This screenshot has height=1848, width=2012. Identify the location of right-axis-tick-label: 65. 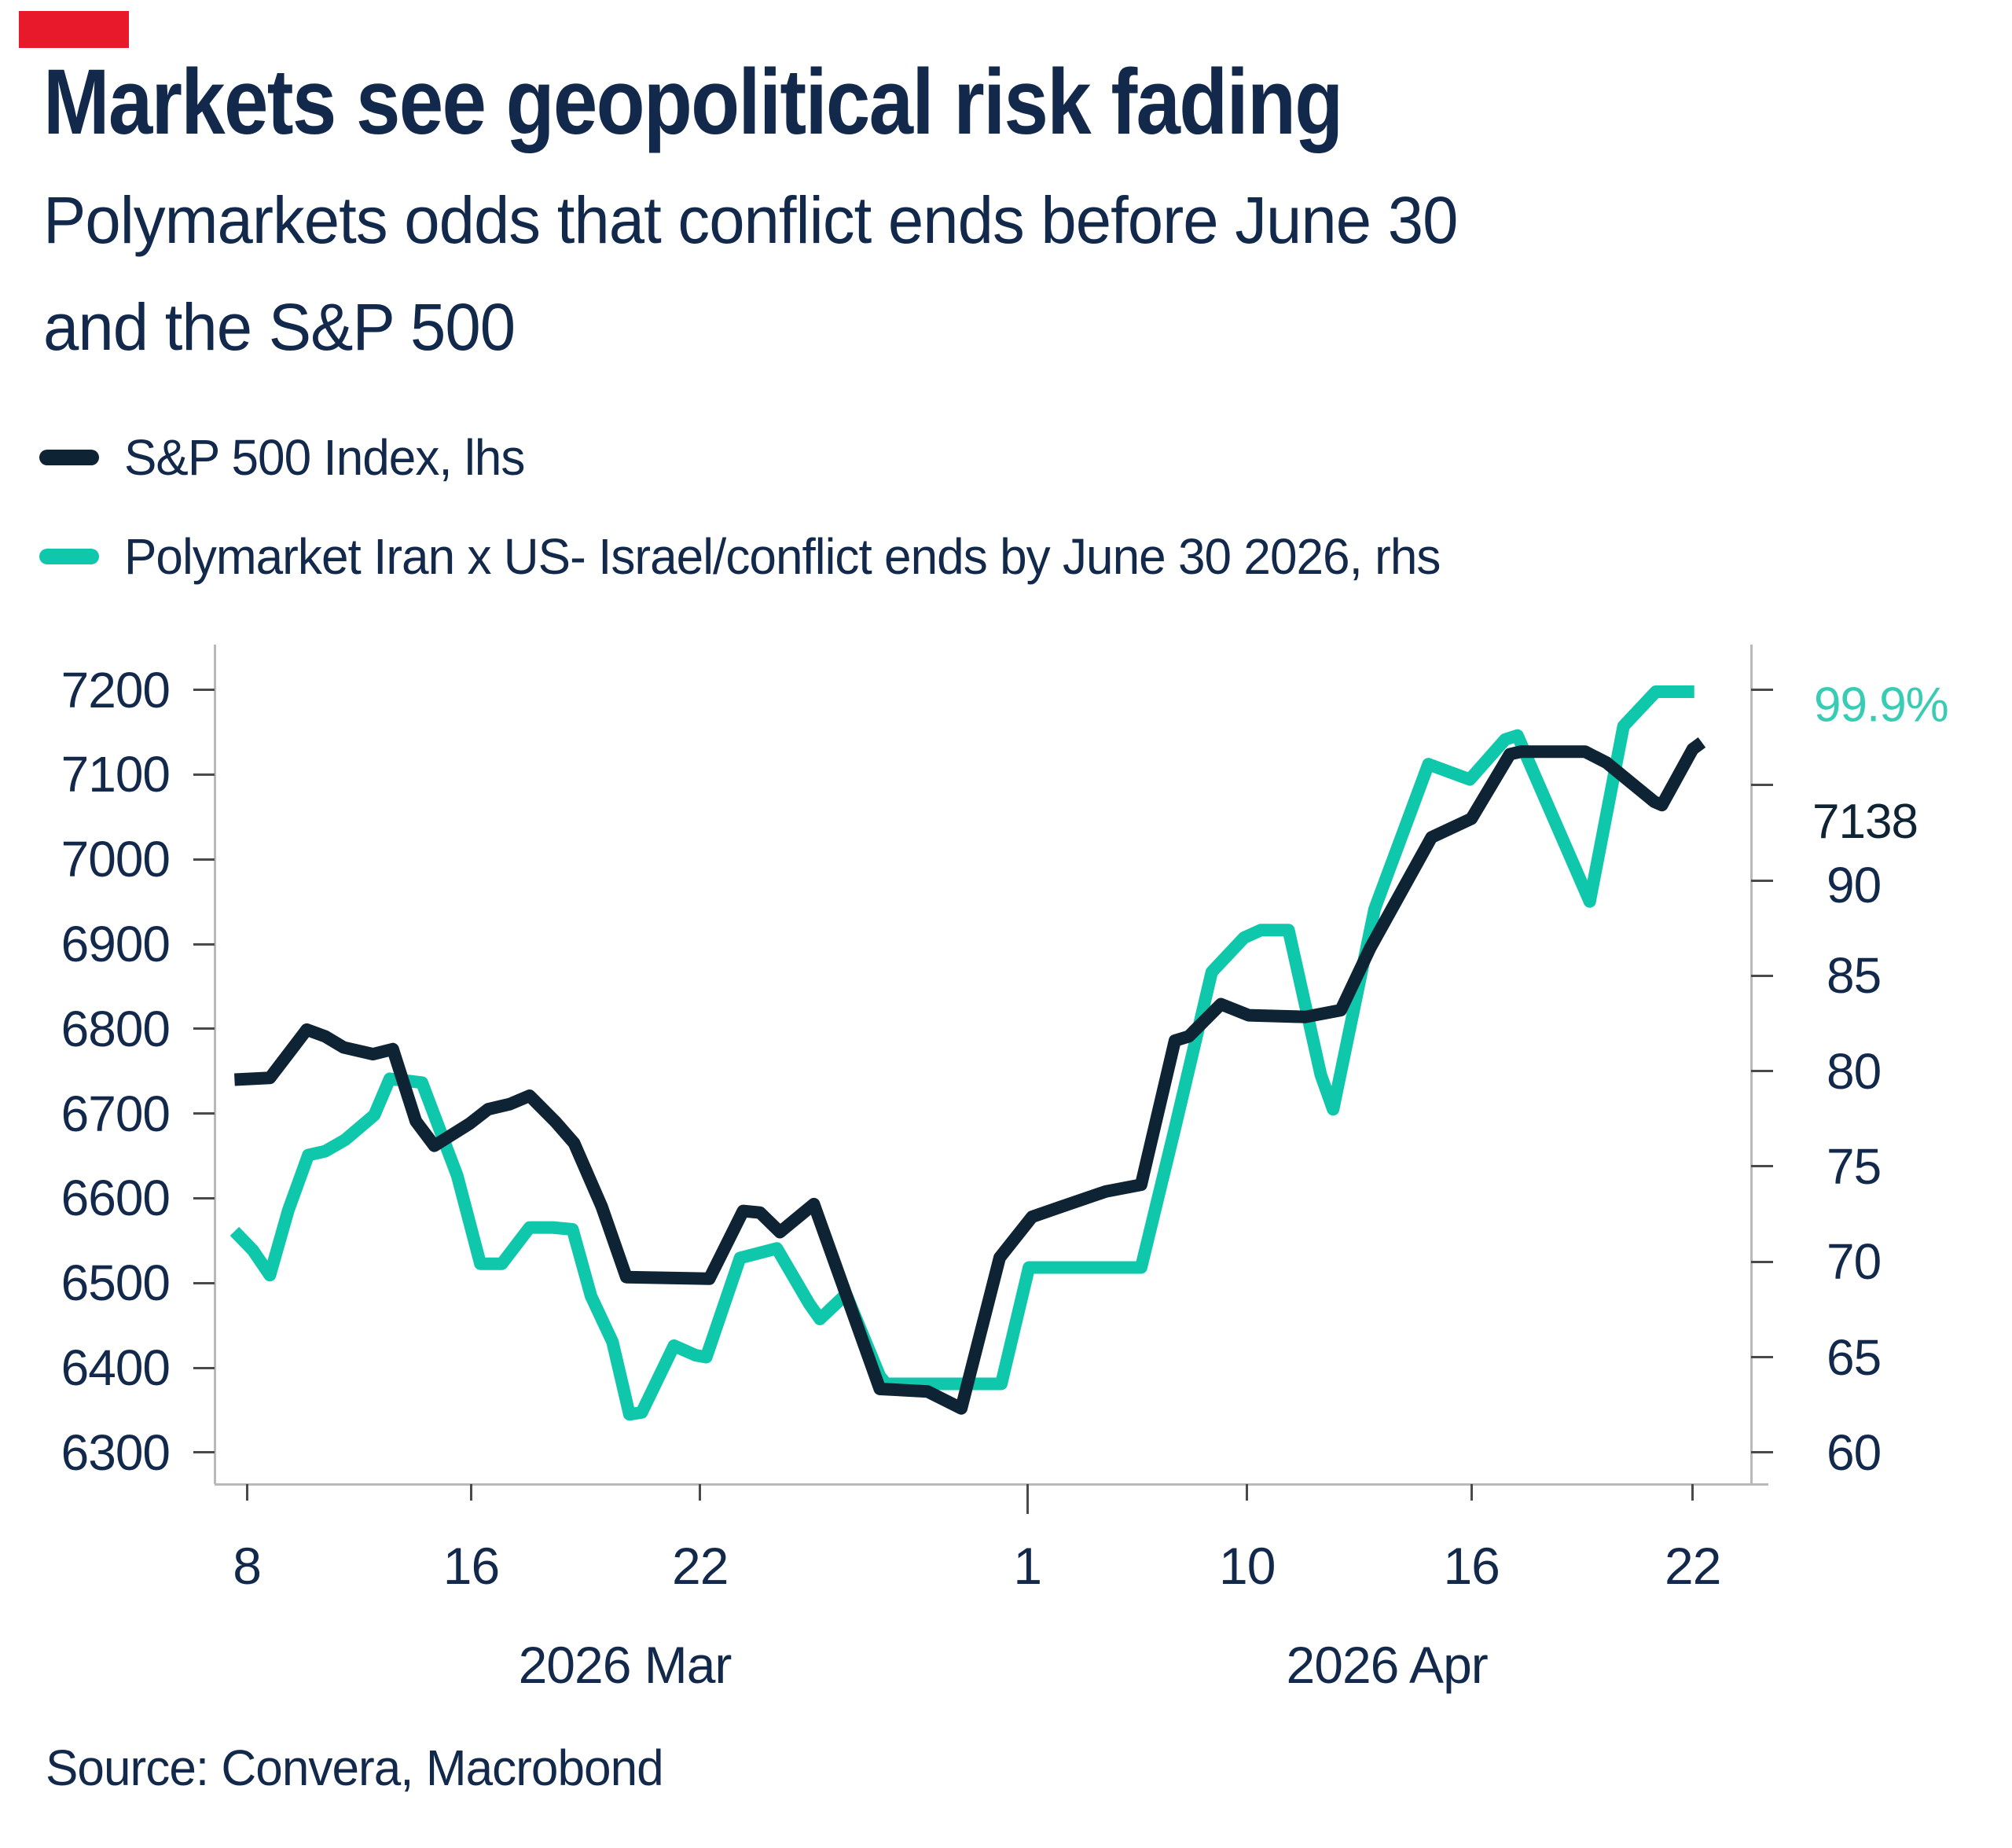
(1854, 1357).